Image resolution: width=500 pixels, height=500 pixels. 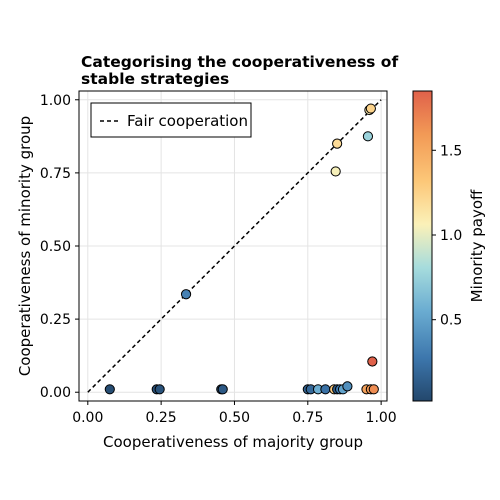 What do you see at coordinates (25, 246) in the screenshot?
I see `y-axis-label: Cooperativeness of minority group` at bounding box center [25, 246].